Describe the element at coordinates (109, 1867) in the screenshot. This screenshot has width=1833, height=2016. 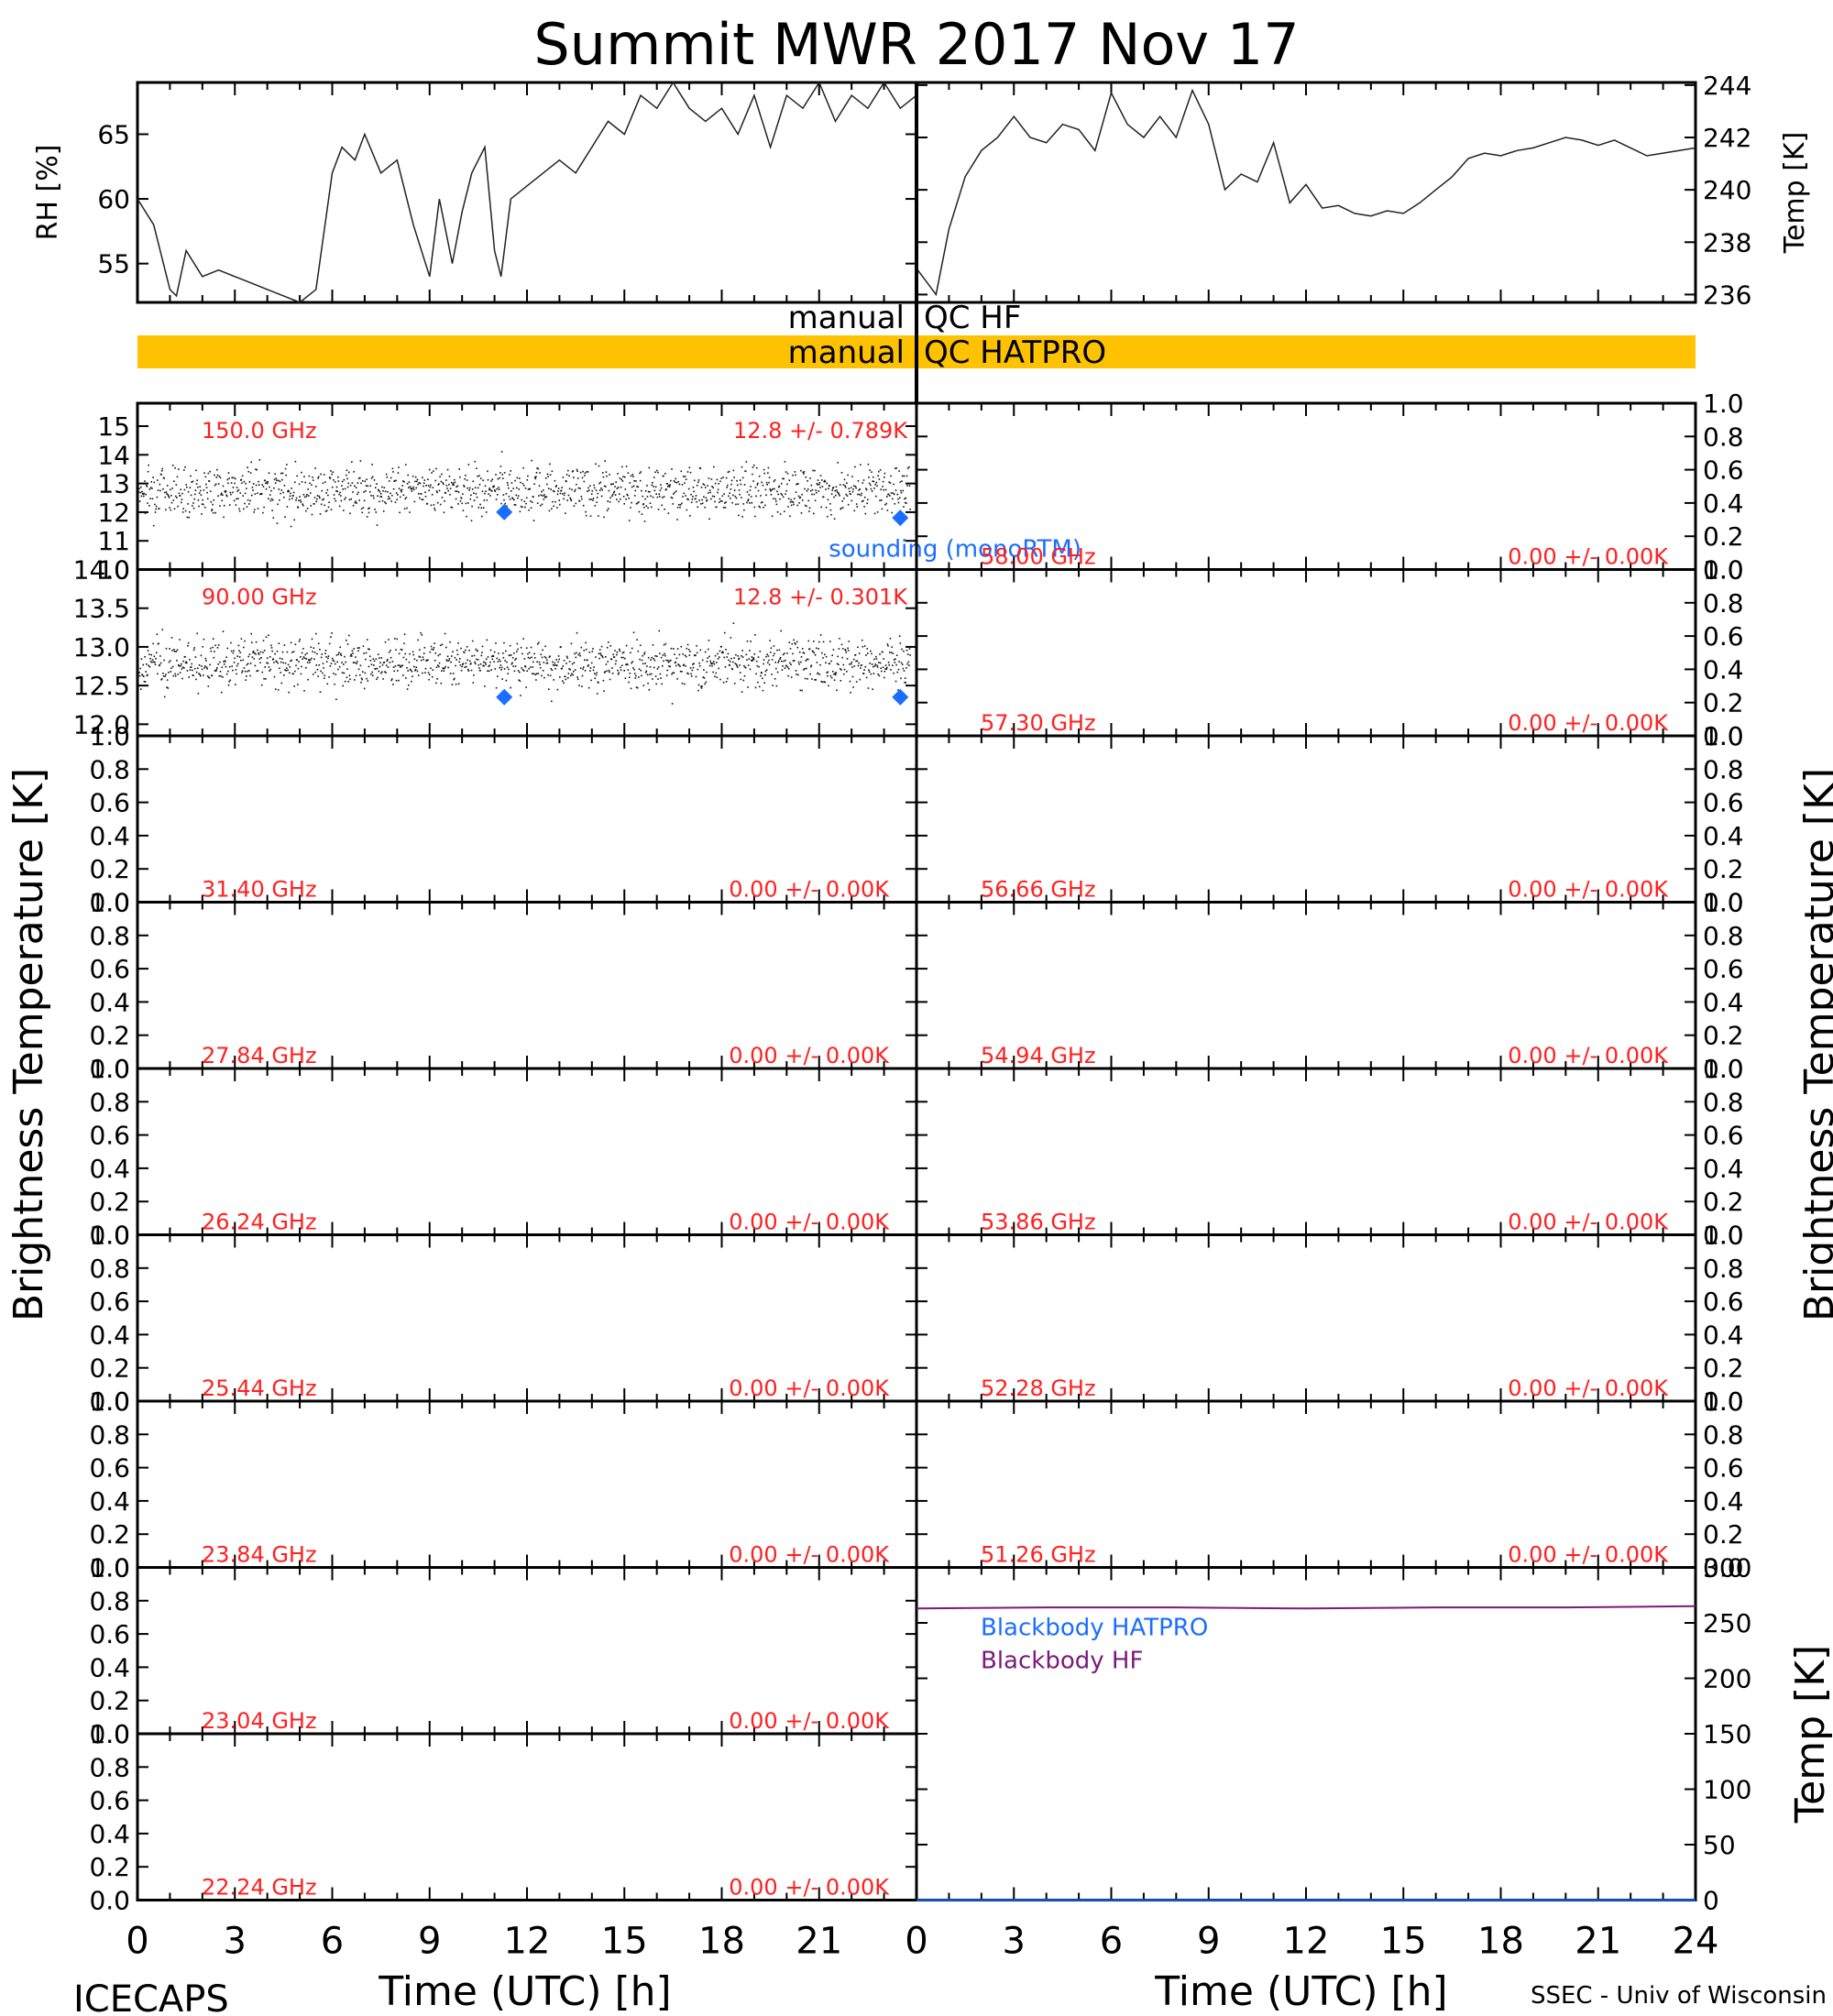
I see `y-tick-label: 0.2` at that location.